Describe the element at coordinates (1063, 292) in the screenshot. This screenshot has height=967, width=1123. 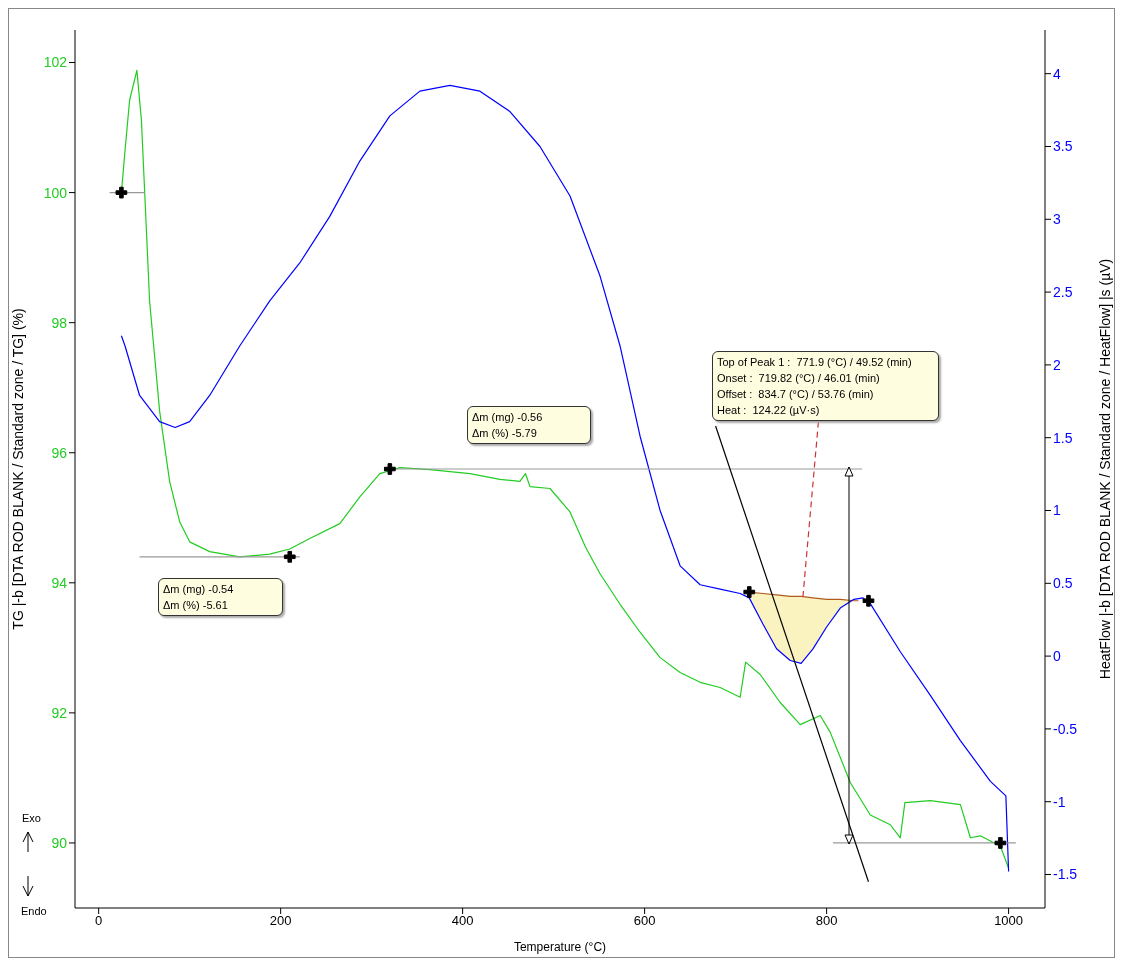
I see `y2-tick-label: 2.5` at that location.